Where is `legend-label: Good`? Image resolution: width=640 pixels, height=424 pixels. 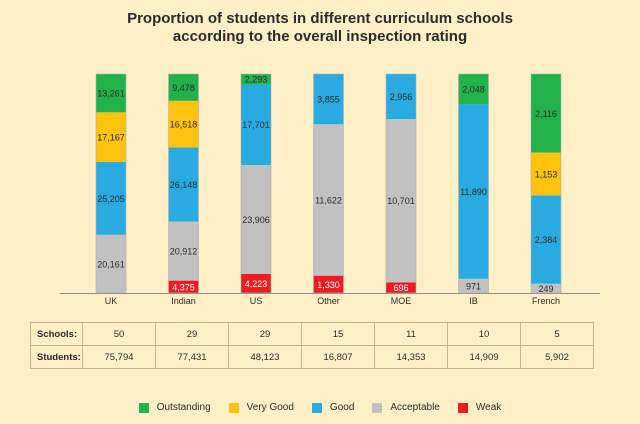 legend-label: Good is located at coordinates (342, 407).